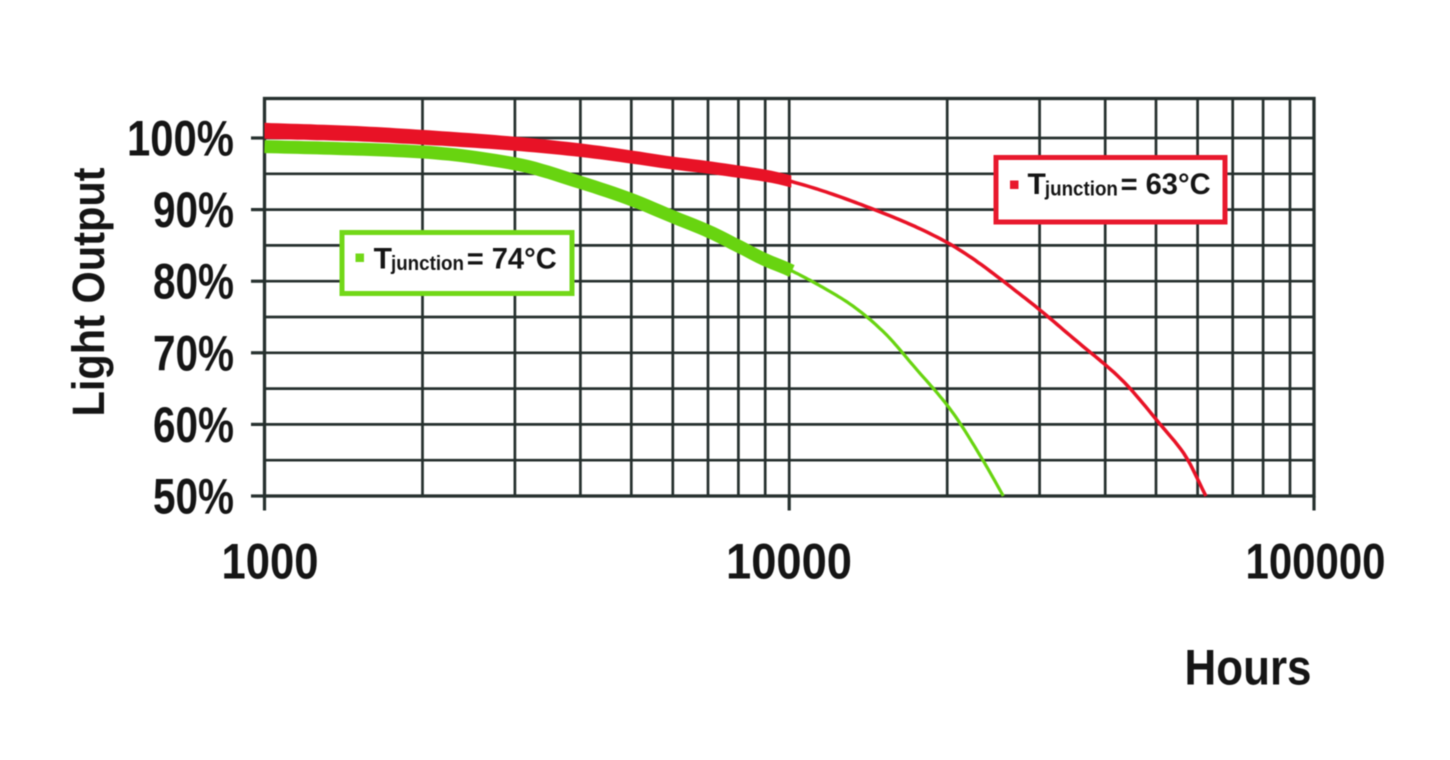  Describe the element at coordinates (193, 497) in the screenshot. I see `svg-text: 50%` at that location.